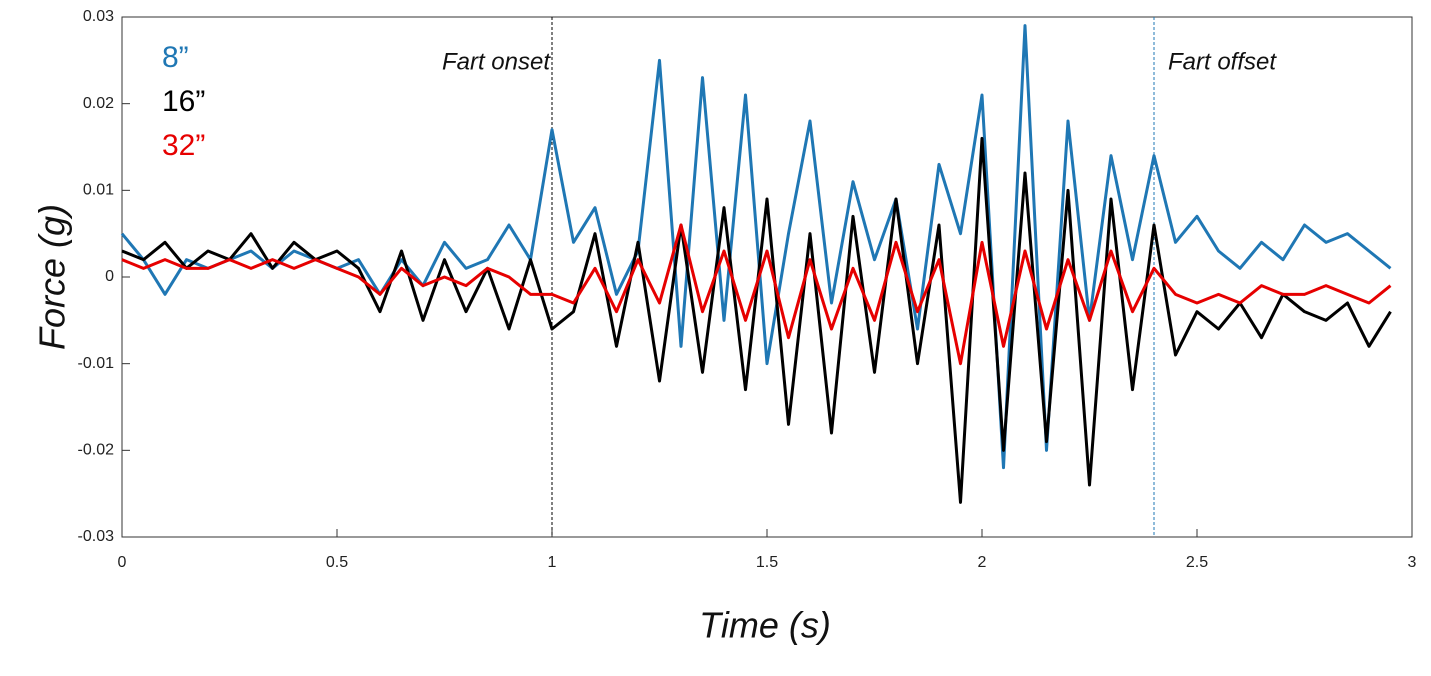 This screenshot has height=676, width=1431. Describe the element at coordinates (98, 16) in the screenshot. I see `y-tick-label: 0.03` at that location.